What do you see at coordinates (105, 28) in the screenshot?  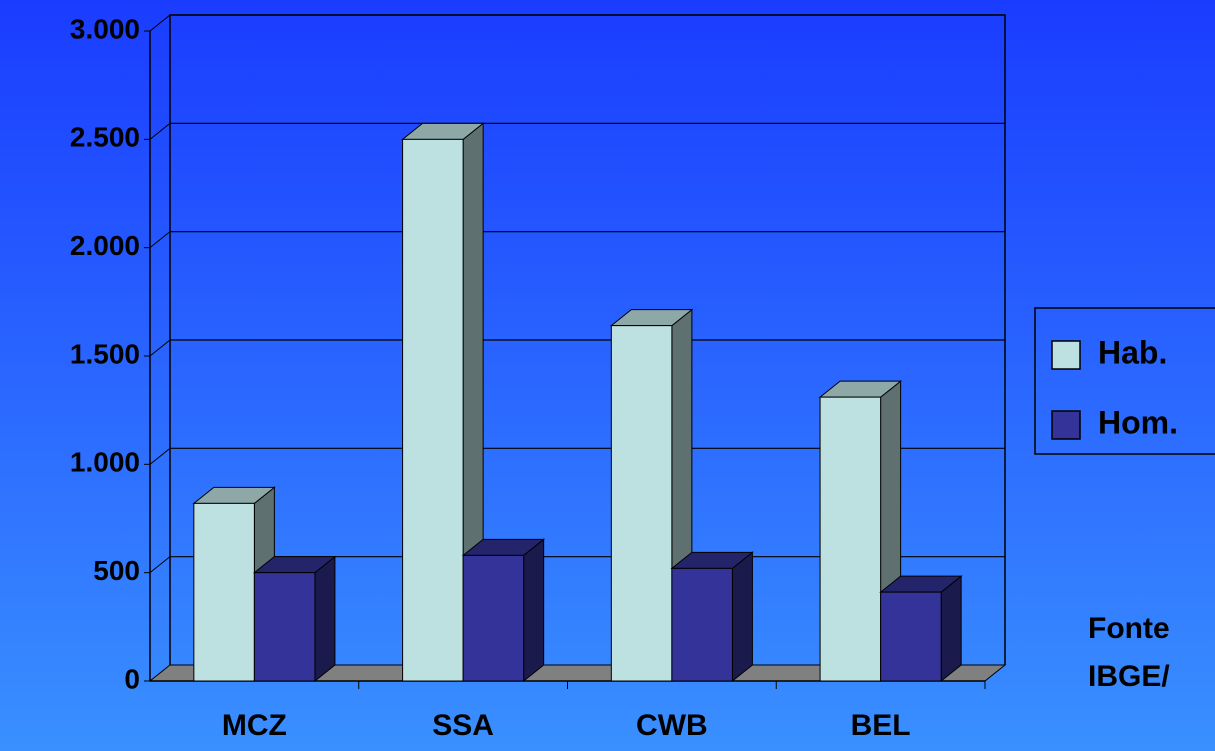 I see `y-tick-label: 3.000` at bounding box center [105, 28].